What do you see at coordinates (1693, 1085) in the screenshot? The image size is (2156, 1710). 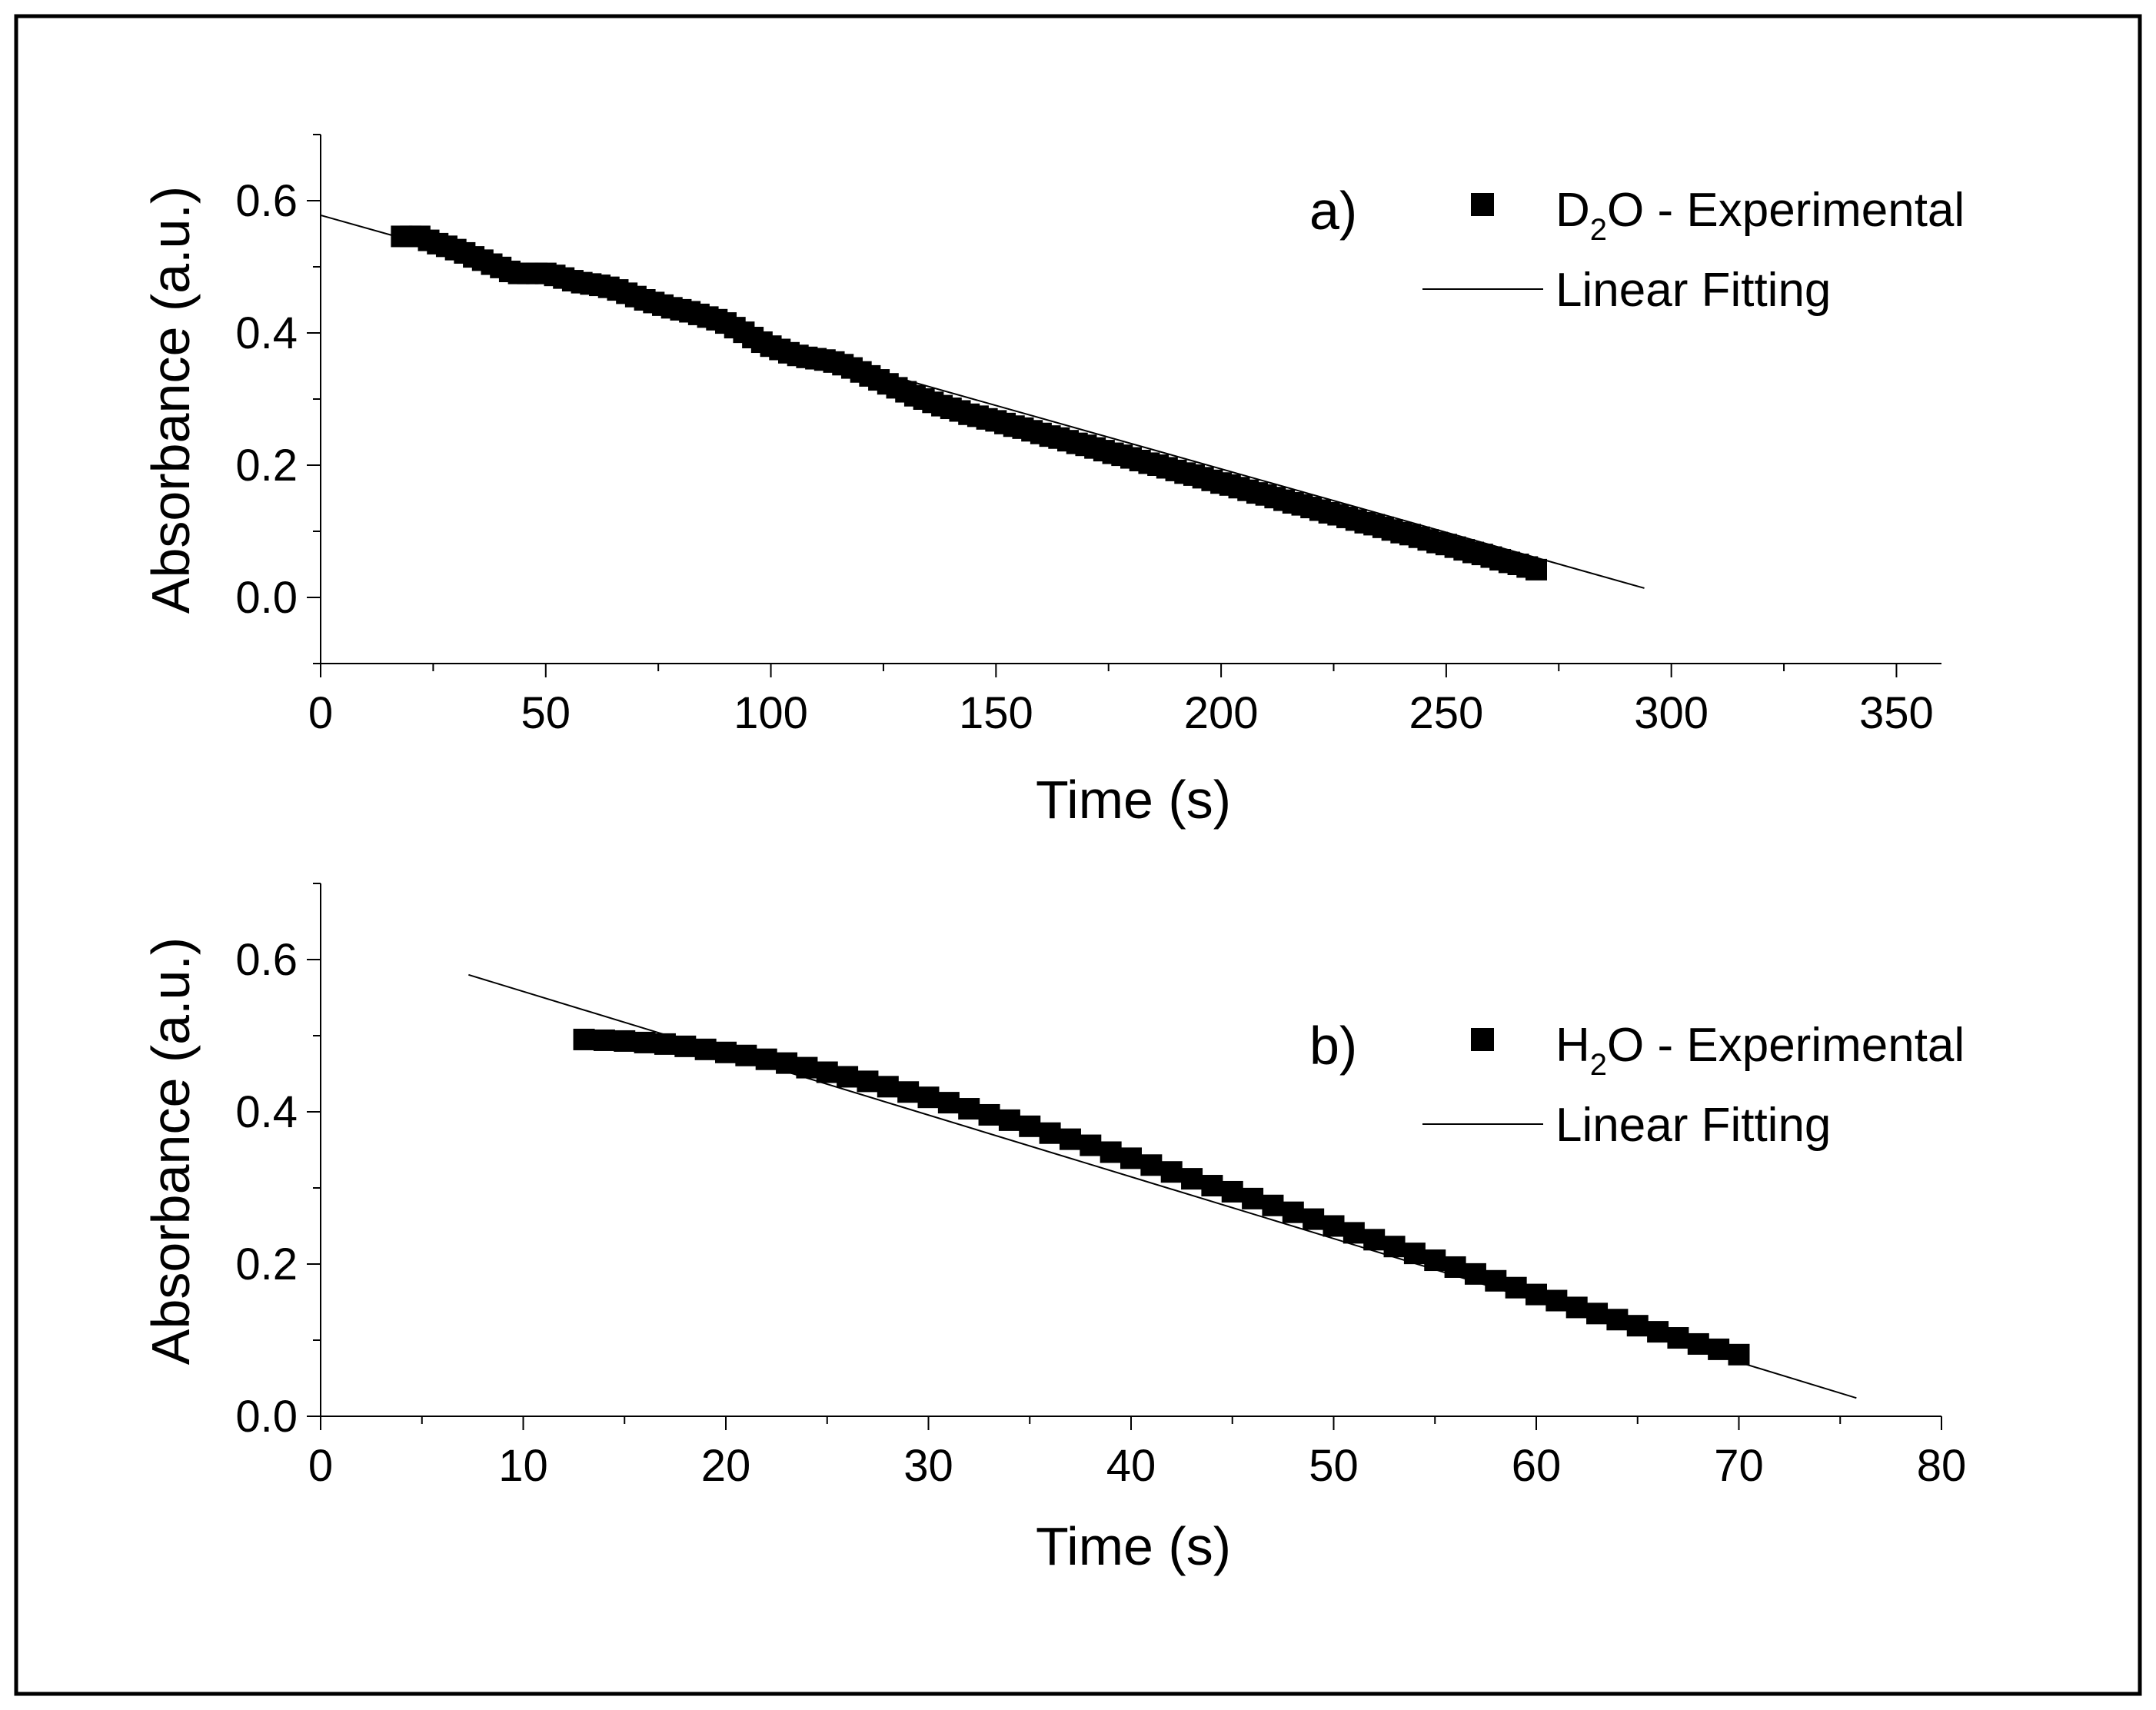 I see `legend: H2O - Experimental Linear Fitting` at bounding box center [1693, 1085].